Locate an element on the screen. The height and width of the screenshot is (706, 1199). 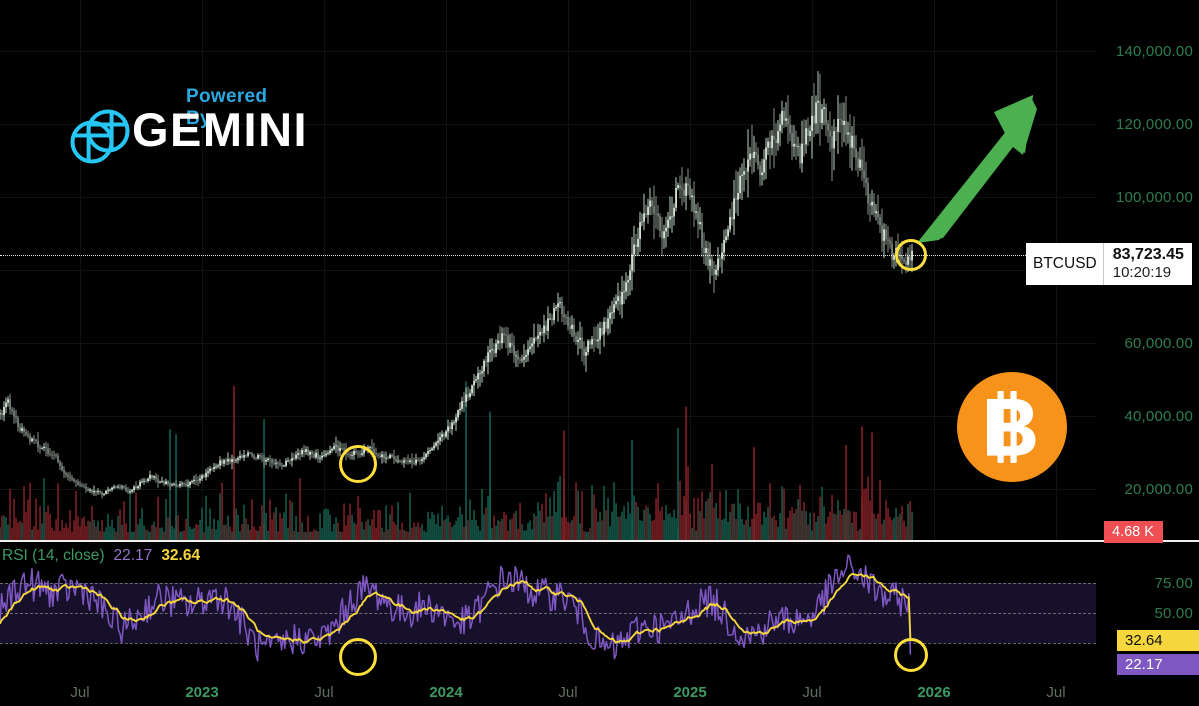
rsi-axis-tick: 75.00 is located at coordinates (1173, 583).